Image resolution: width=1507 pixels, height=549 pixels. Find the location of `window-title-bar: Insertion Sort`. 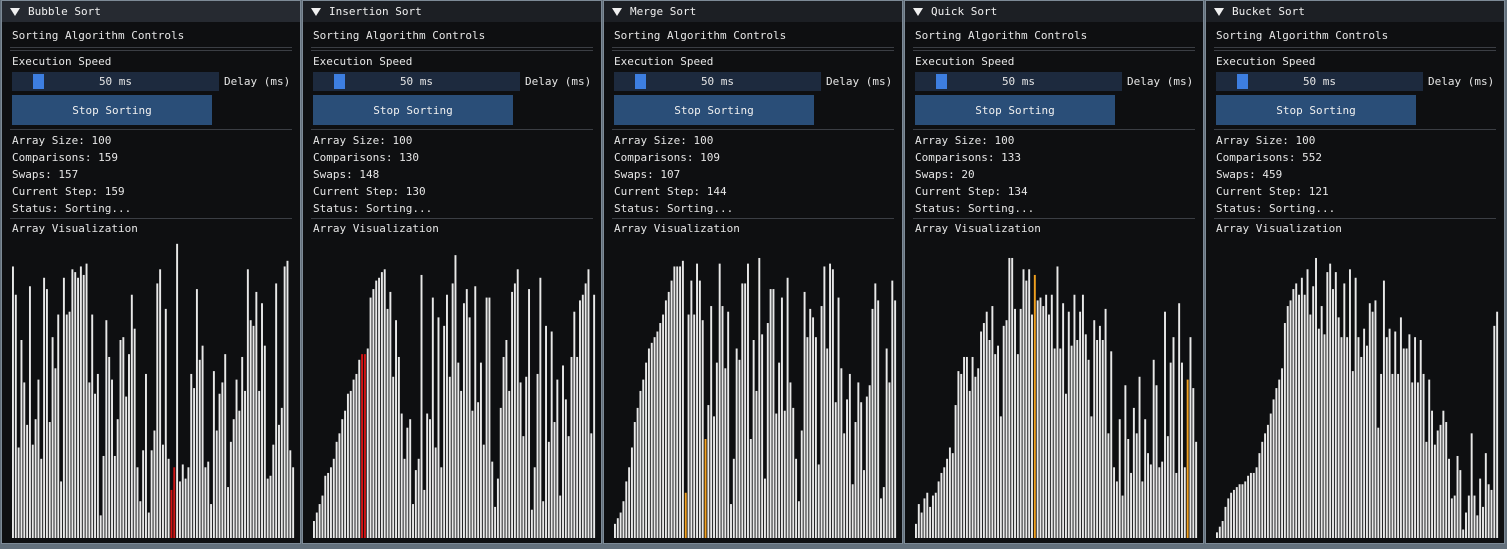

window-title-bar: Insertion Sort is located at coordinates (452, 11).